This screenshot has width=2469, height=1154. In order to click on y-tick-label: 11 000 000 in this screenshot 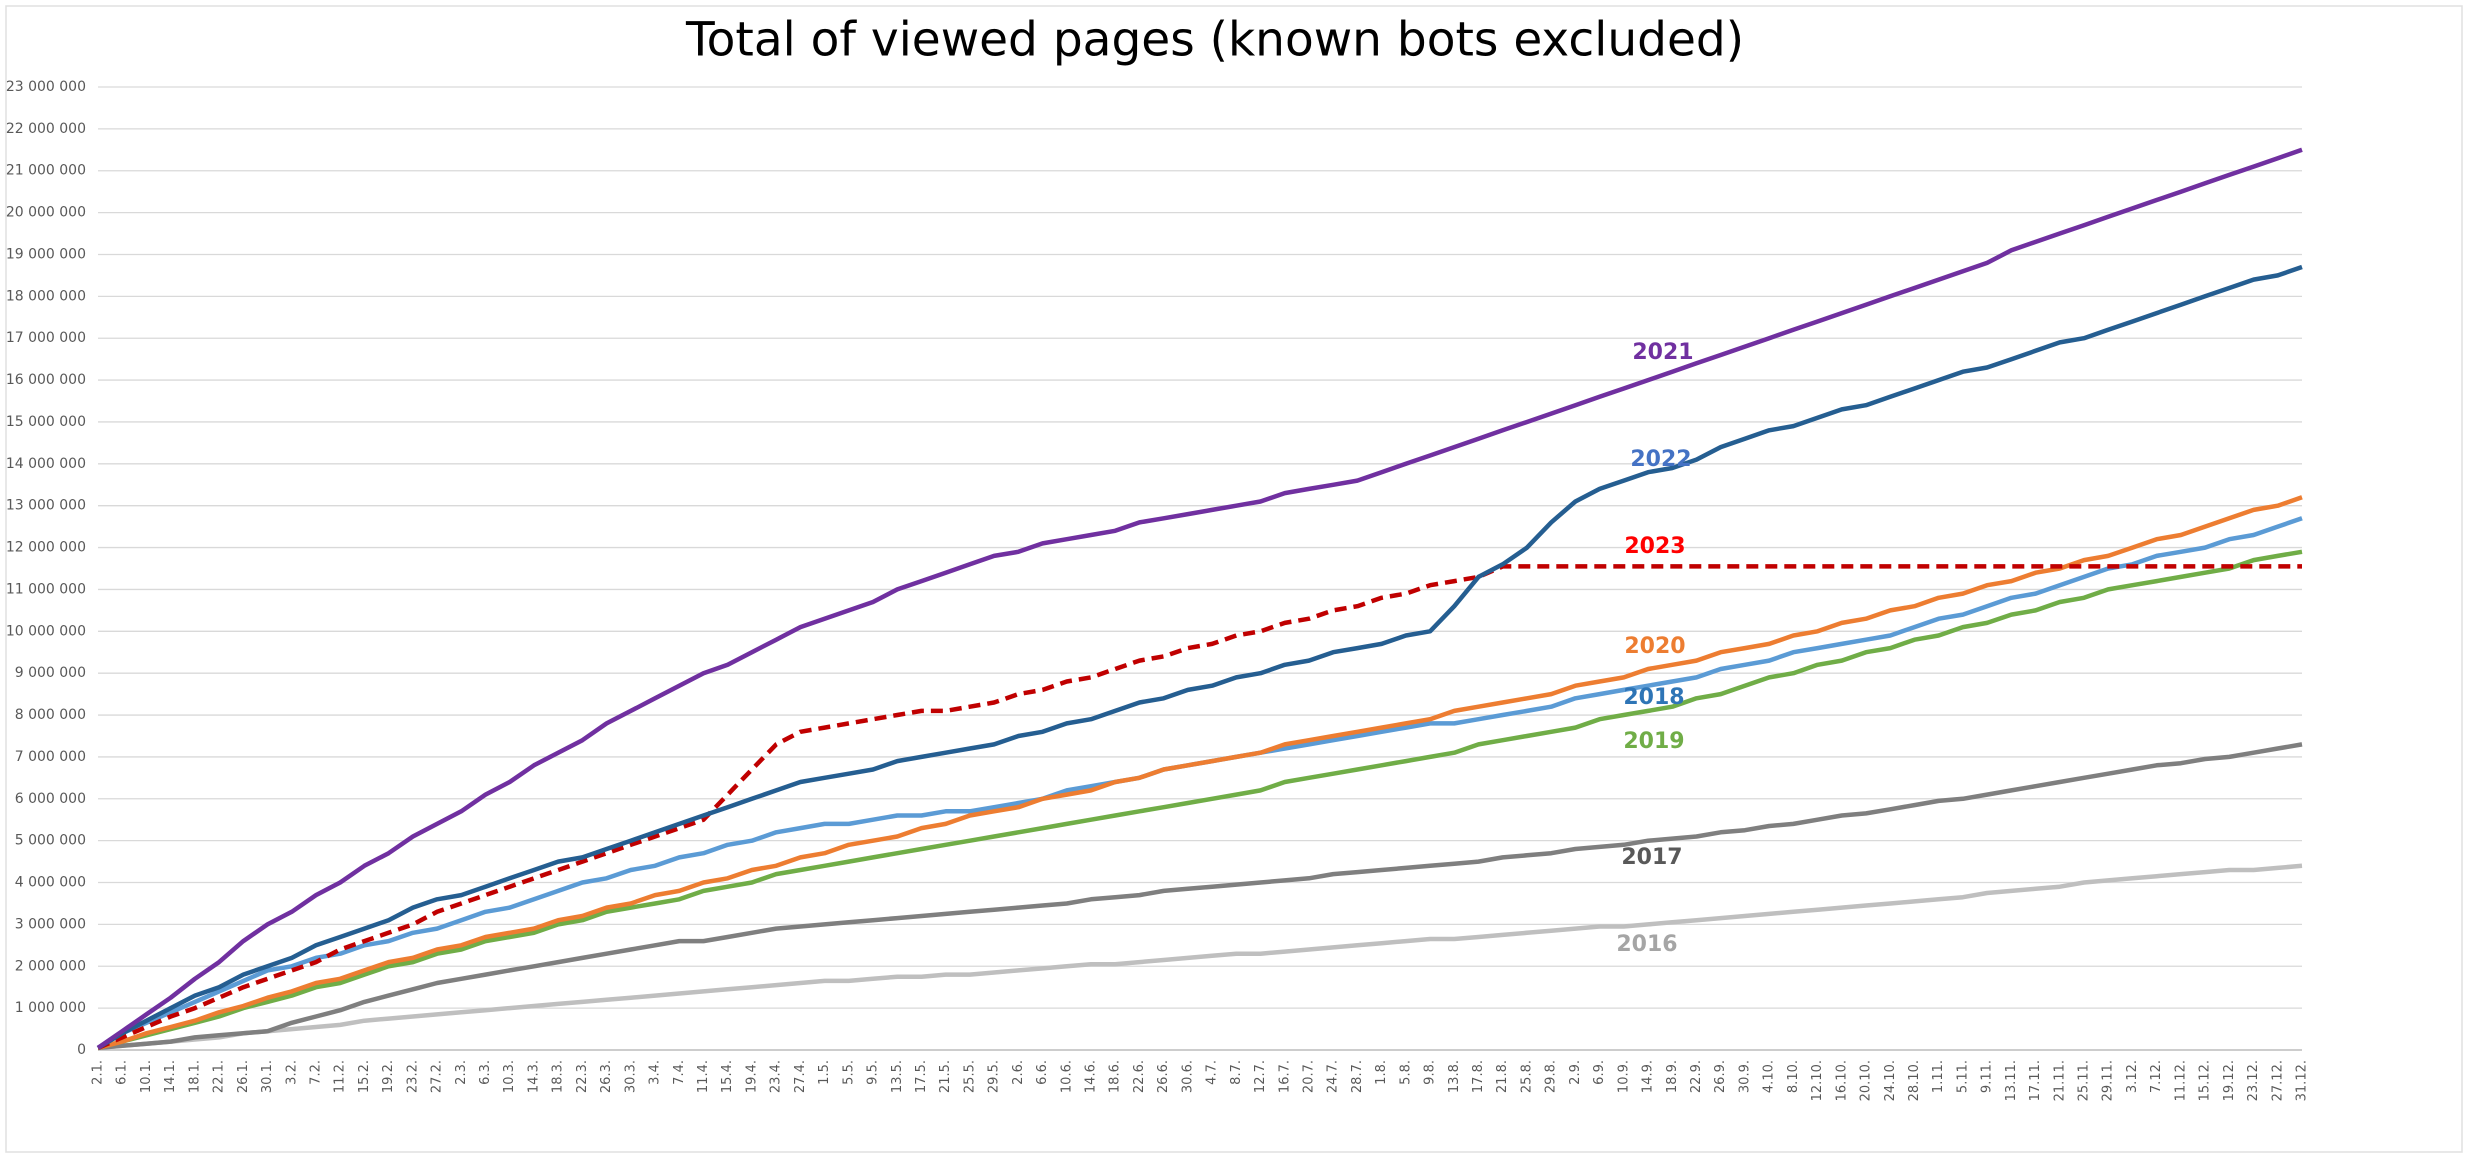, I will do `click(46, 589)`.